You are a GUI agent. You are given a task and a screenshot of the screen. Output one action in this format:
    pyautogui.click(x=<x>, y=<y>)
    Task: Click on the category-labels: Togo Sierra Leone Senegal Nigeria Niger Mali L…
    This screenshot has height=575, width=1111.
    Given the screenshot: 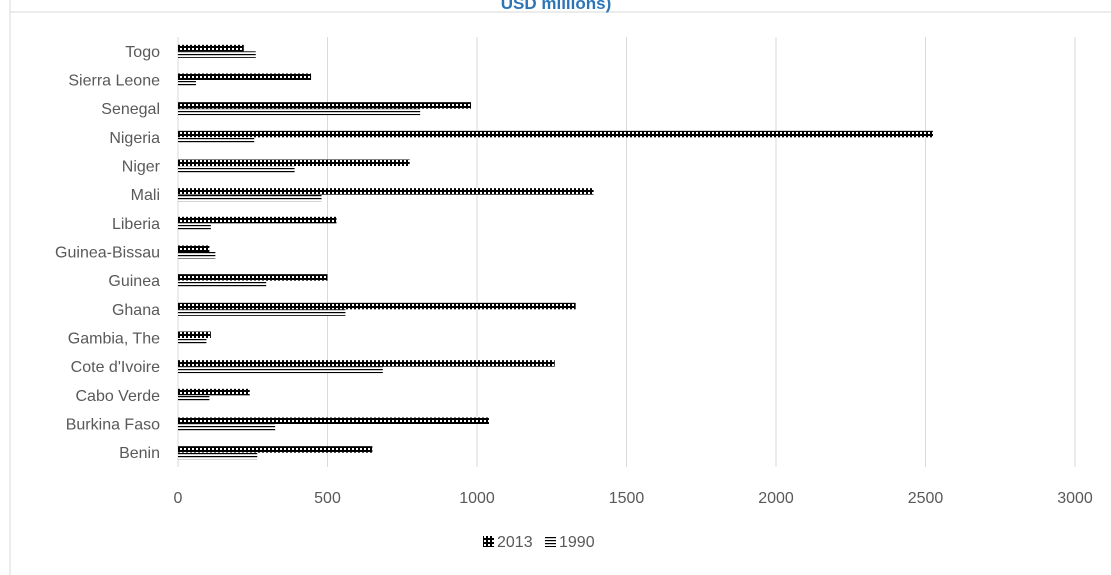 What is the action you would take?
    pyautogui.click(x=108, y=253)
    